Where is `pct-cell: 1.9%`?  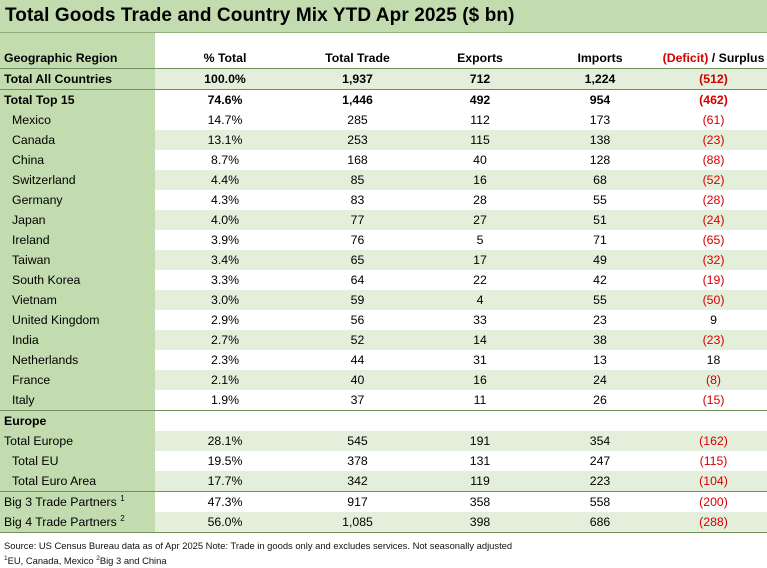 pct-cell: 1.9% is located at coordinates (225, 400).